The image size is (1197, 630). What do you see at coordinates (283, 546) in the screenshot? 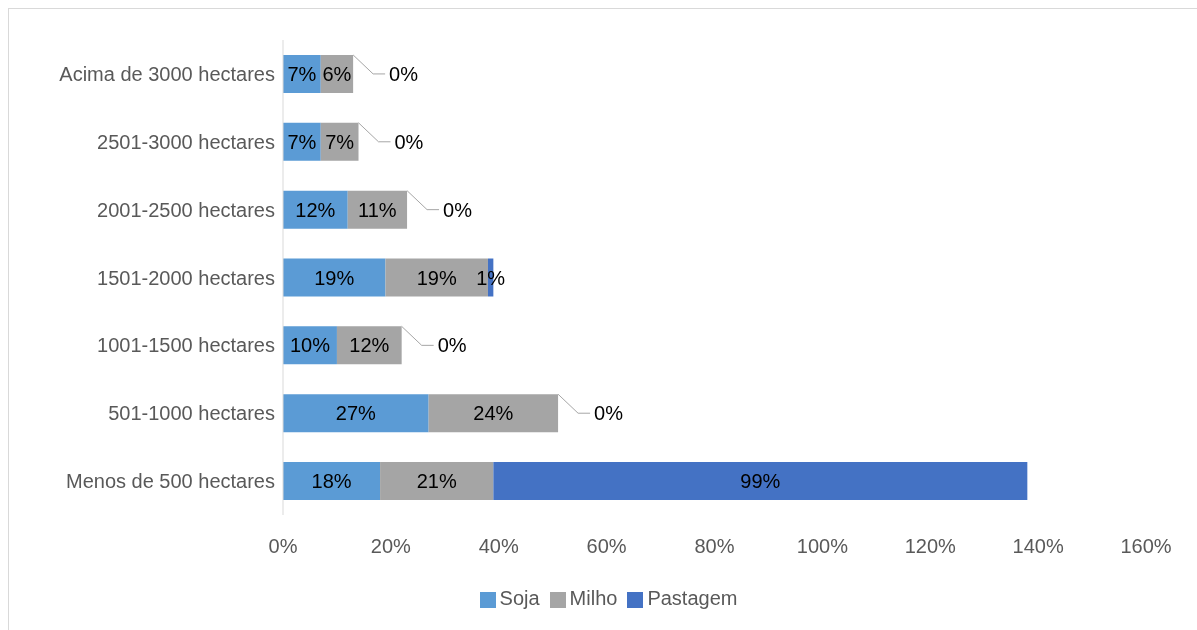
I see `x-tick-label: 0%` at bounding box center [283, 546].